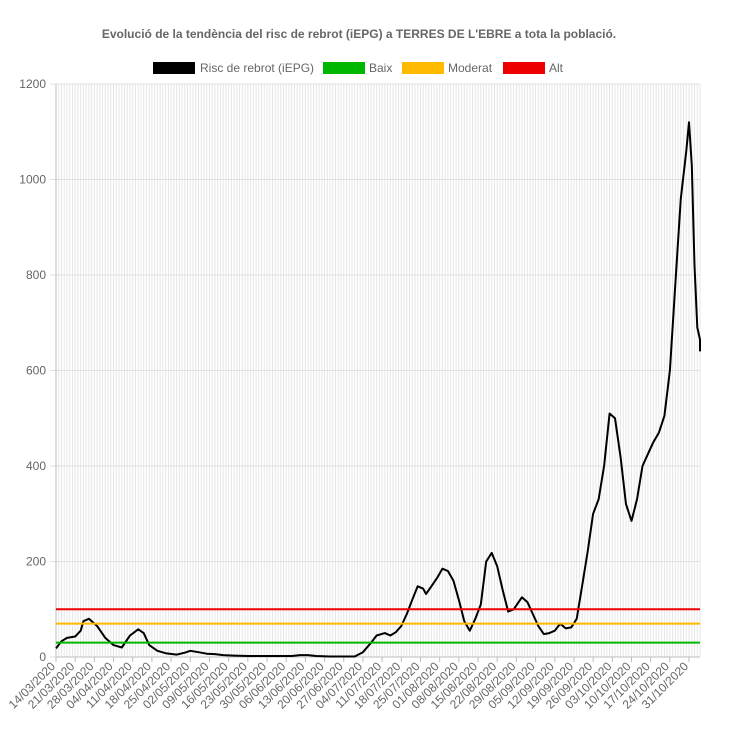  I want to click on y-tick-label: 800, so click(36, 275).